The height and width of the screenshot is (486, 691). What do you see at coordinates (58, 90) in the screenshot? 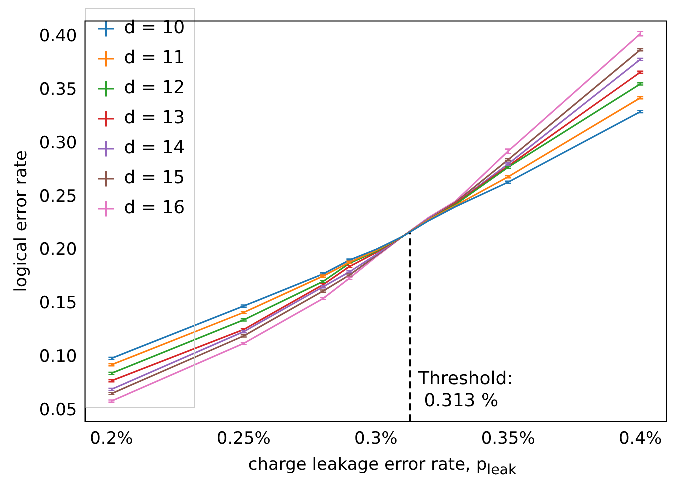
I see `y-tick-label: 0.35` at bounding box center [58, 90].